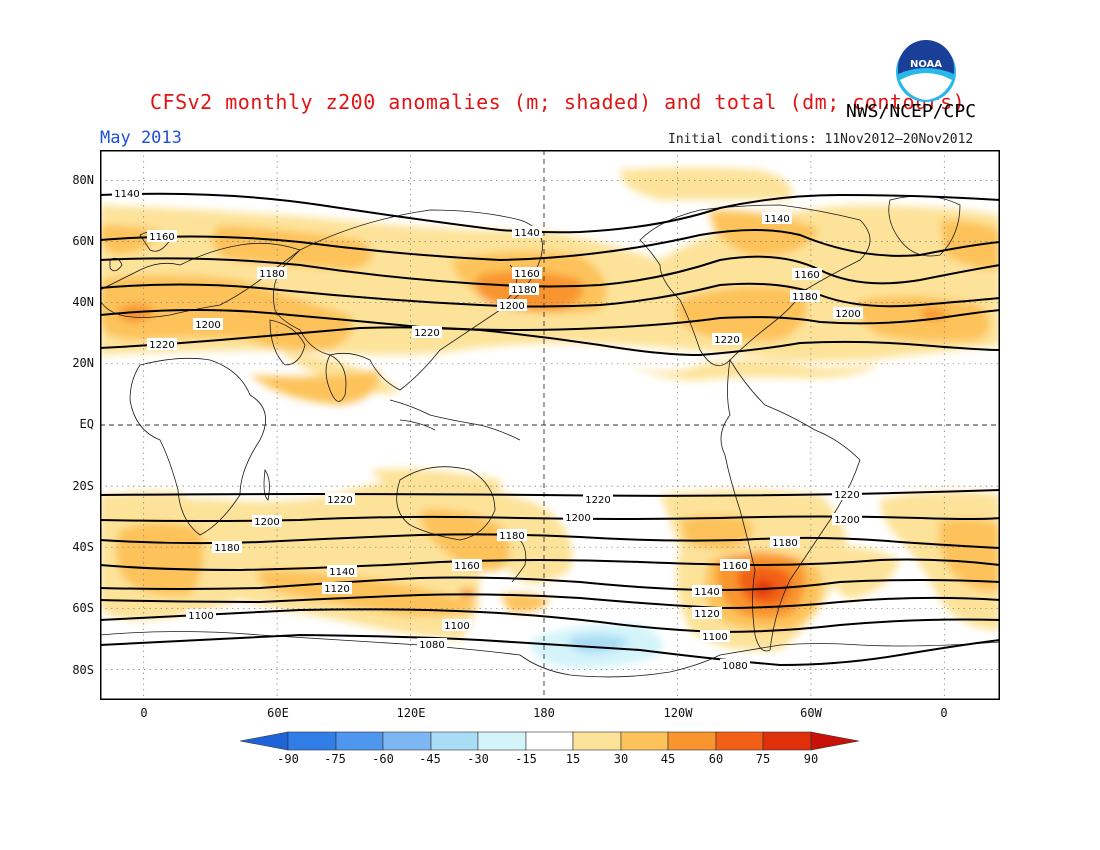 This screenshot has width=1100, height=850. I want to click on lat-label-80n: 80N, so click(83, 180).